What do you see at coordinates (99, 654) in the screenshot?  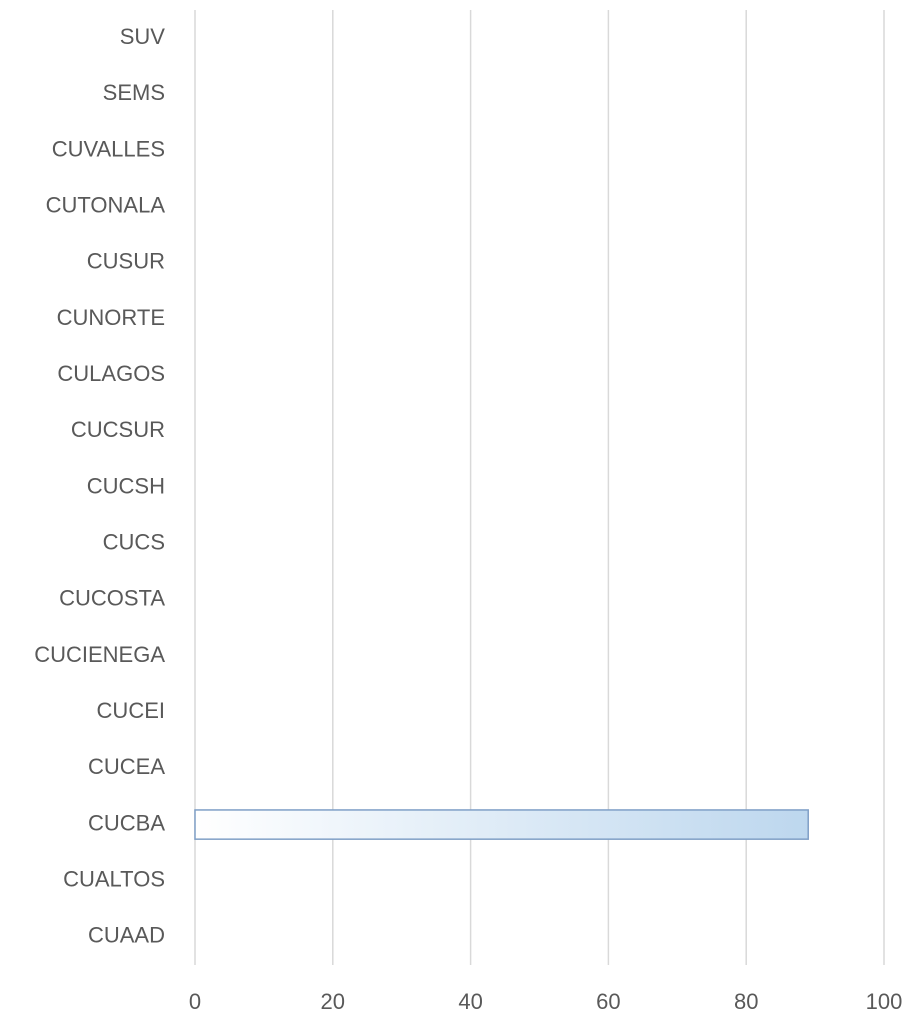 I see `y-tick-label: CUCIENEGA` at bounding box center [99, 654].